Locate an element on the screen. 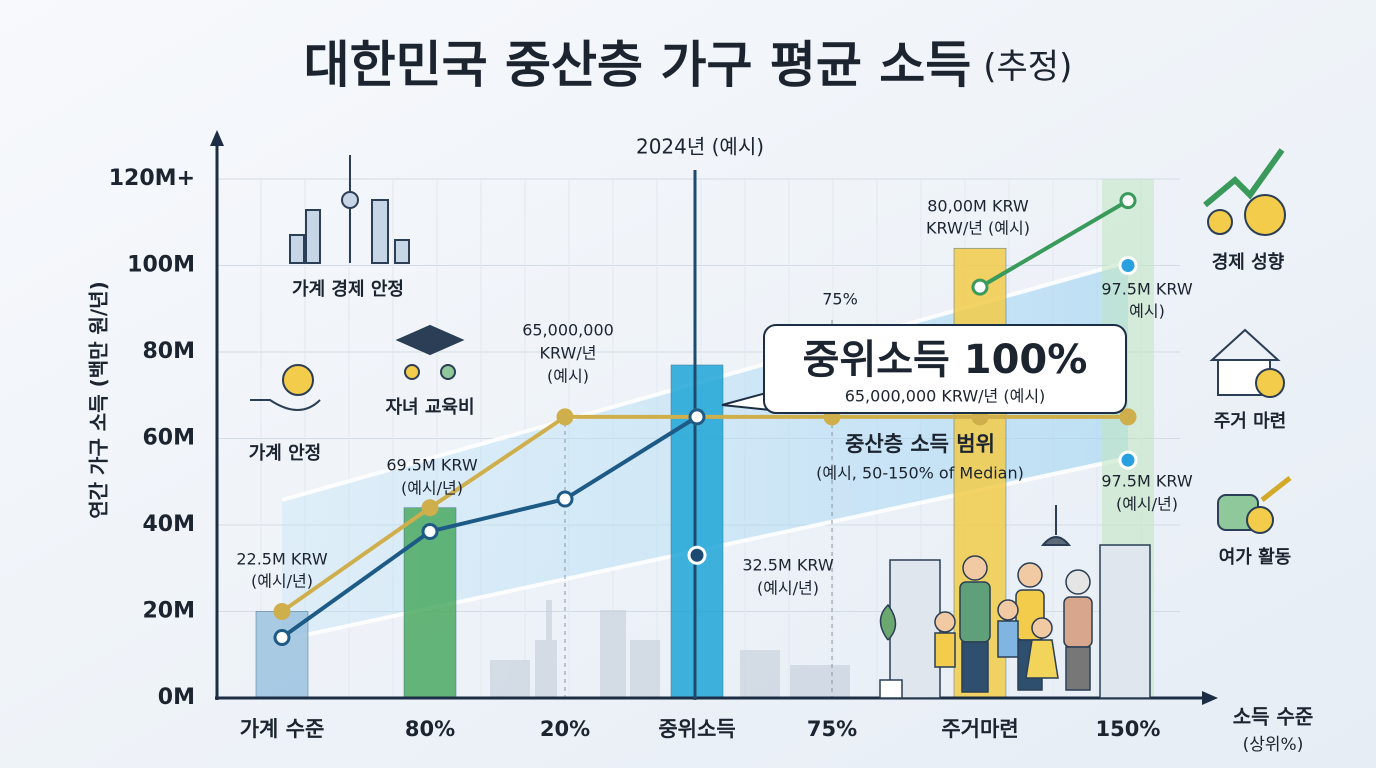 This screenshot has height=768, width=1376. x-tick-label: 가계 수준 is located at coordinates (282, 729).